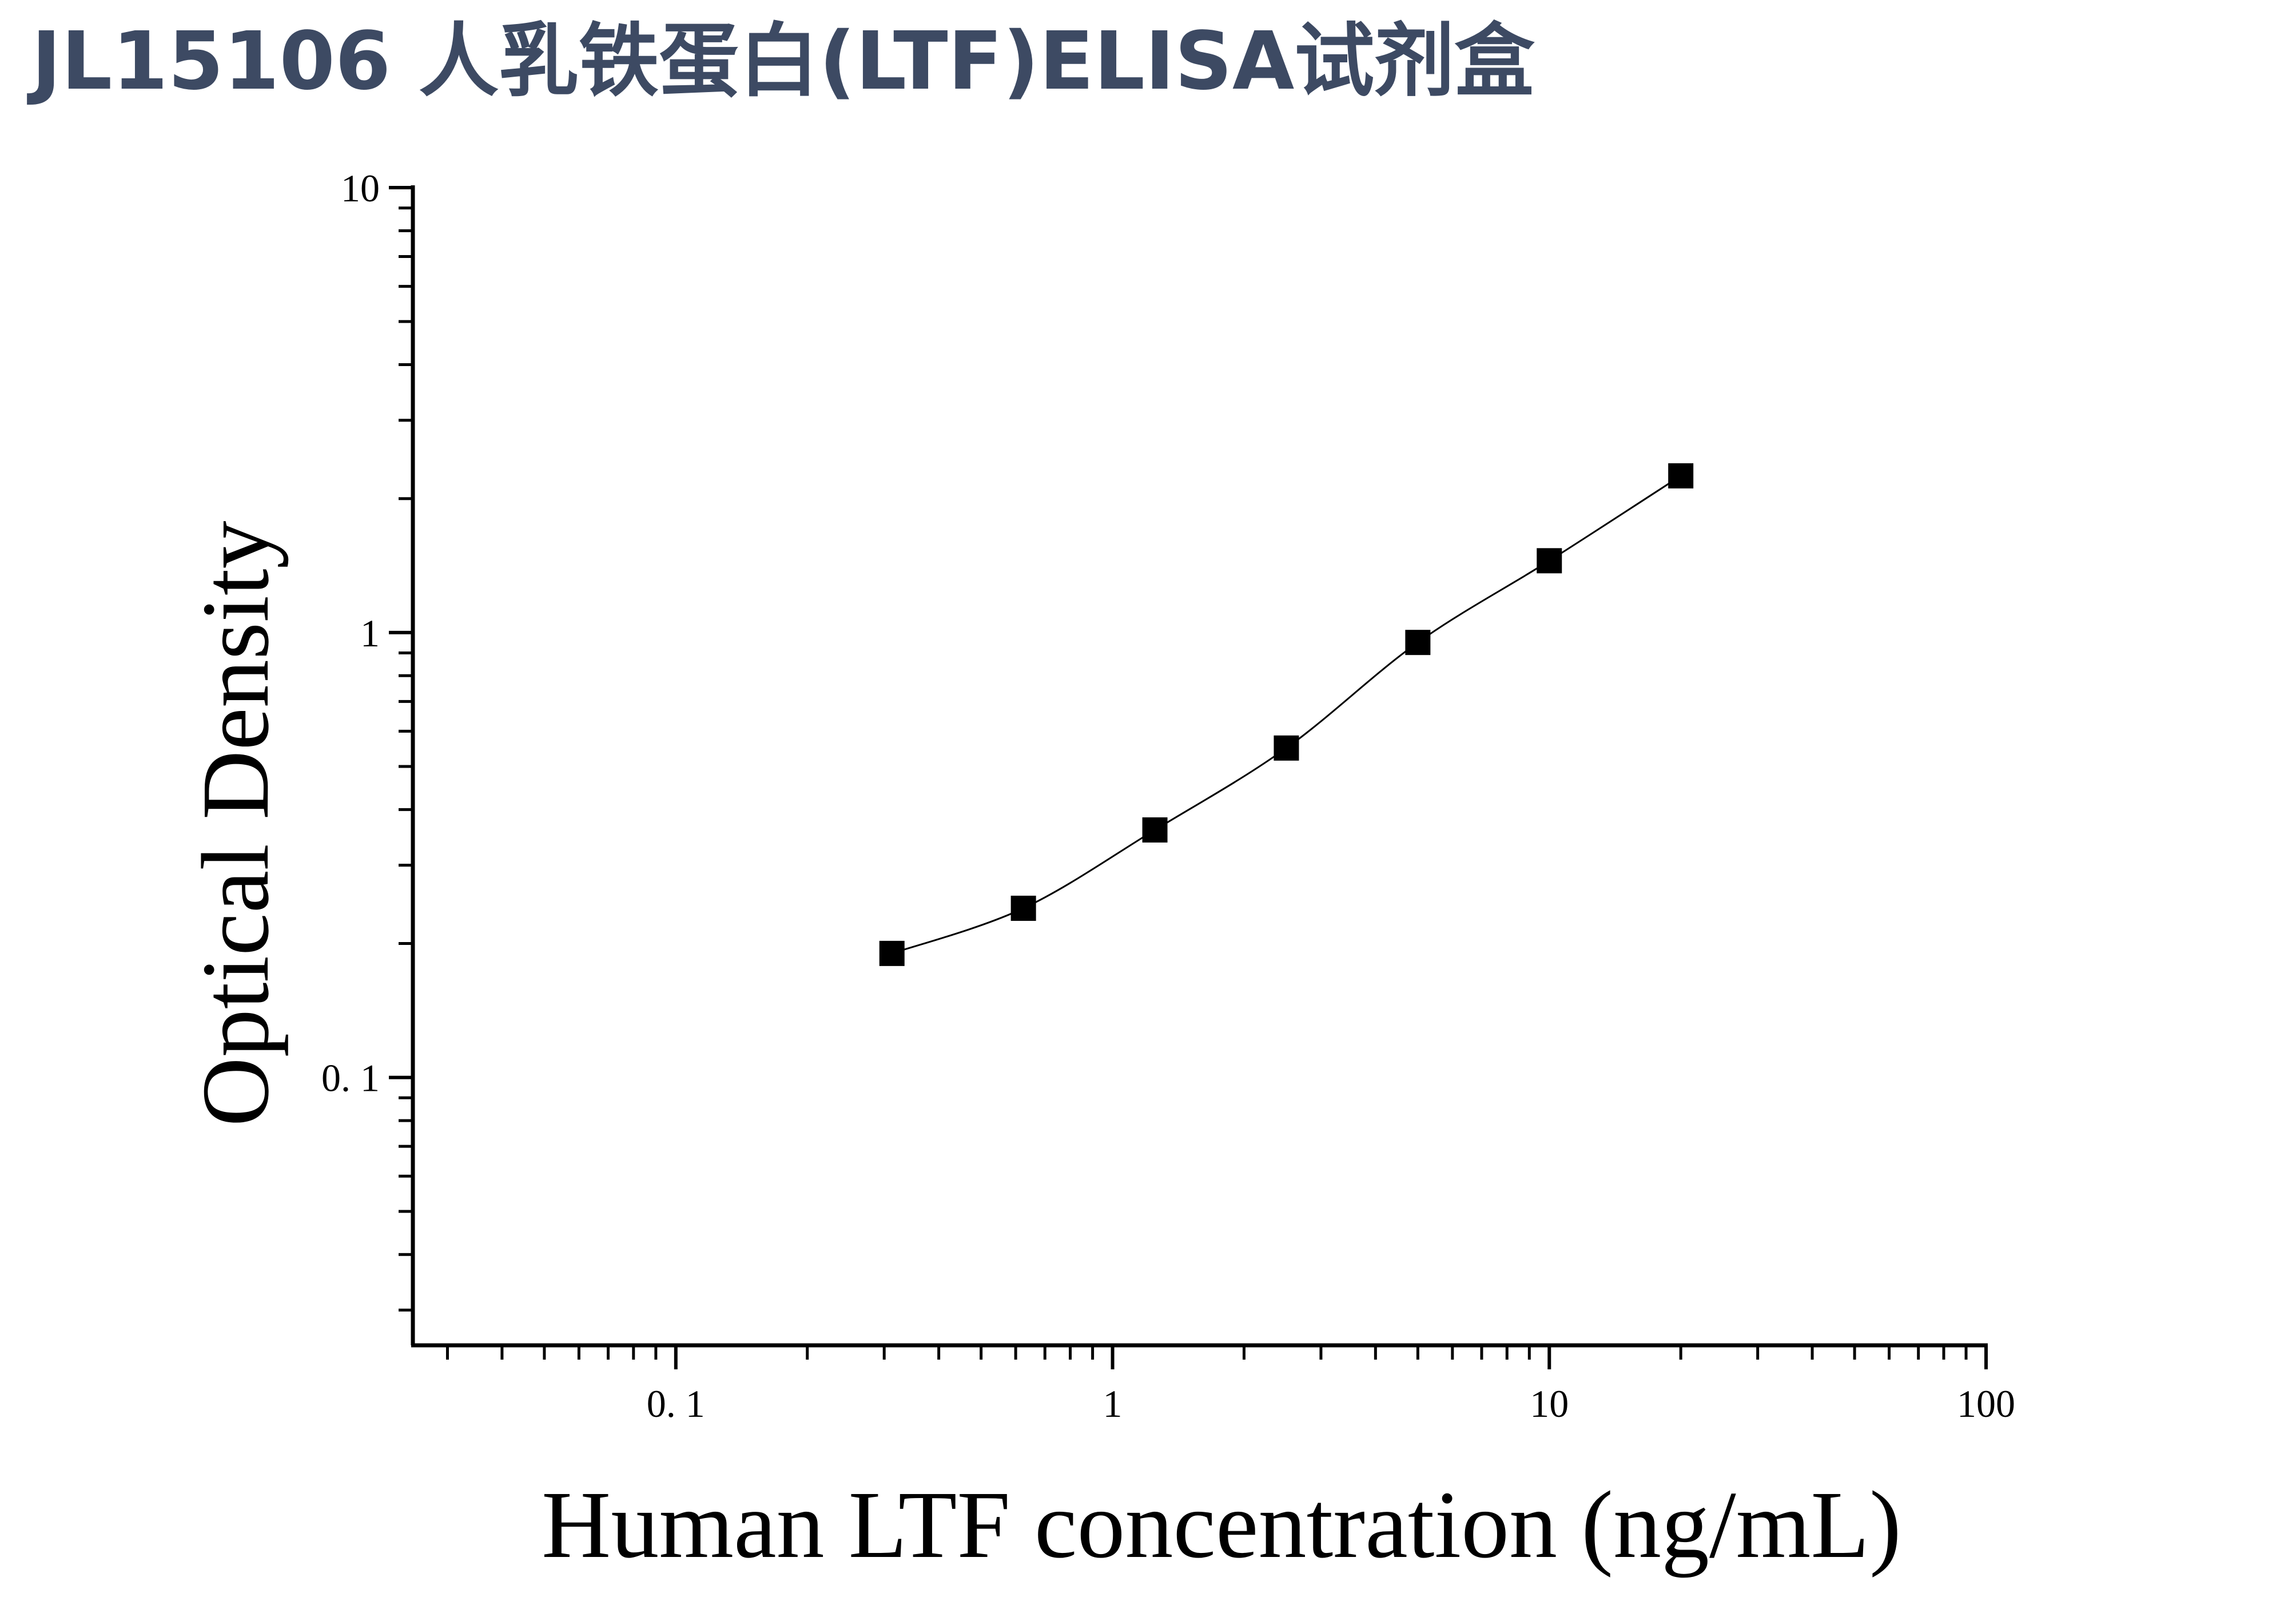 The width and height of the screenshot is (2296, 1605). What do you see at coordinates (1986, 1403) in the screenshot?
I see `x-tick-label: 100` at bounding box center [1986, 1403].